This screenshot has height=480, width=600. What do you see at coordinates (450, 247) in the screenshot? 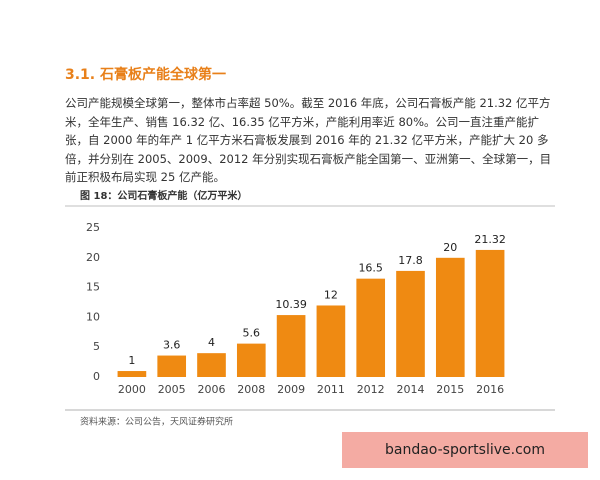
I see `value-label: 20` at bounding box center [450, 247].